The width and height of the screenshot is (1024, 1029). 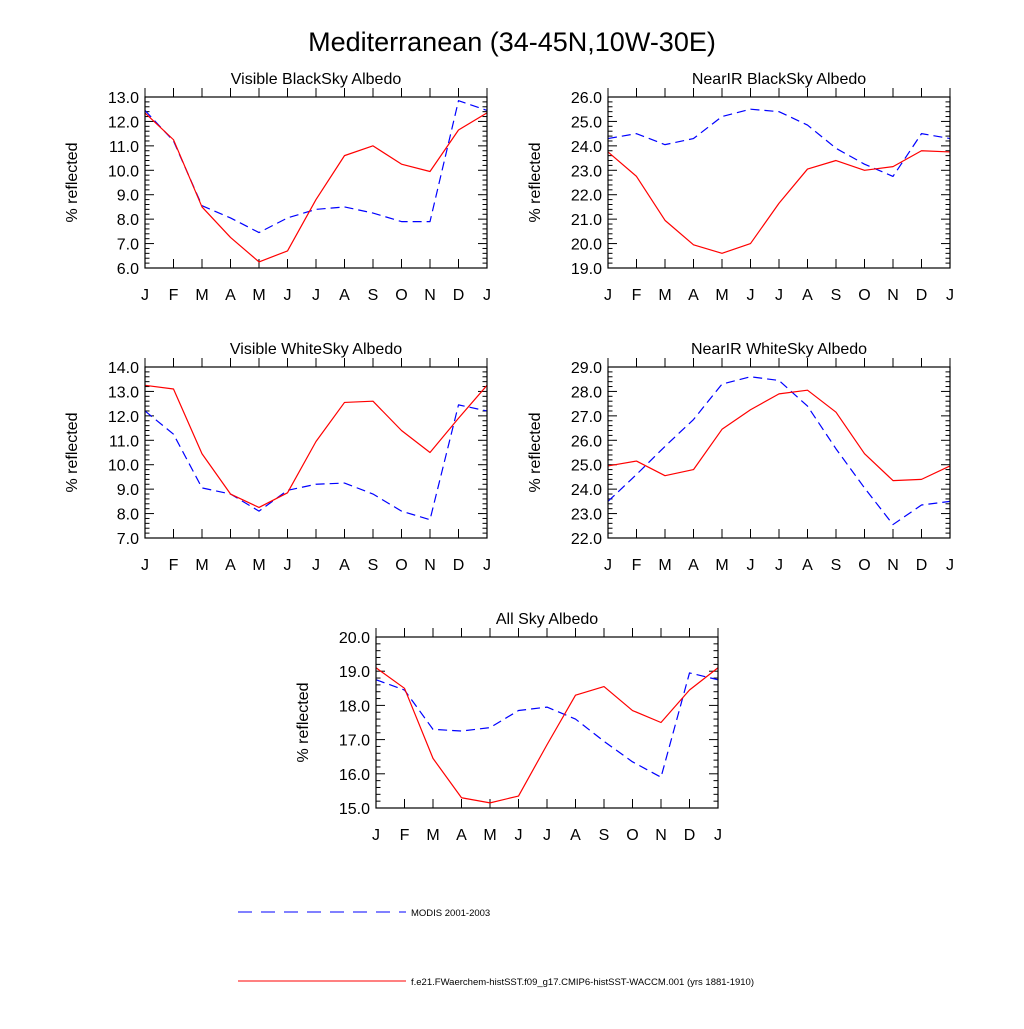 What do you see at coordinates (354, 741) in the screenshot?
I see `y-tick-label: 17.0` at bounding box center [354, 741].